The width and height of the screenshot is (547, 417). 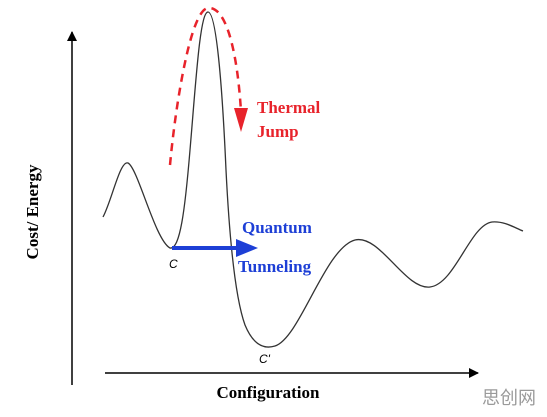 What do you see at coordinates (247, 248) in the screenshot?
I see `tunnel-arrowhead` at bounding box center [247, 248].